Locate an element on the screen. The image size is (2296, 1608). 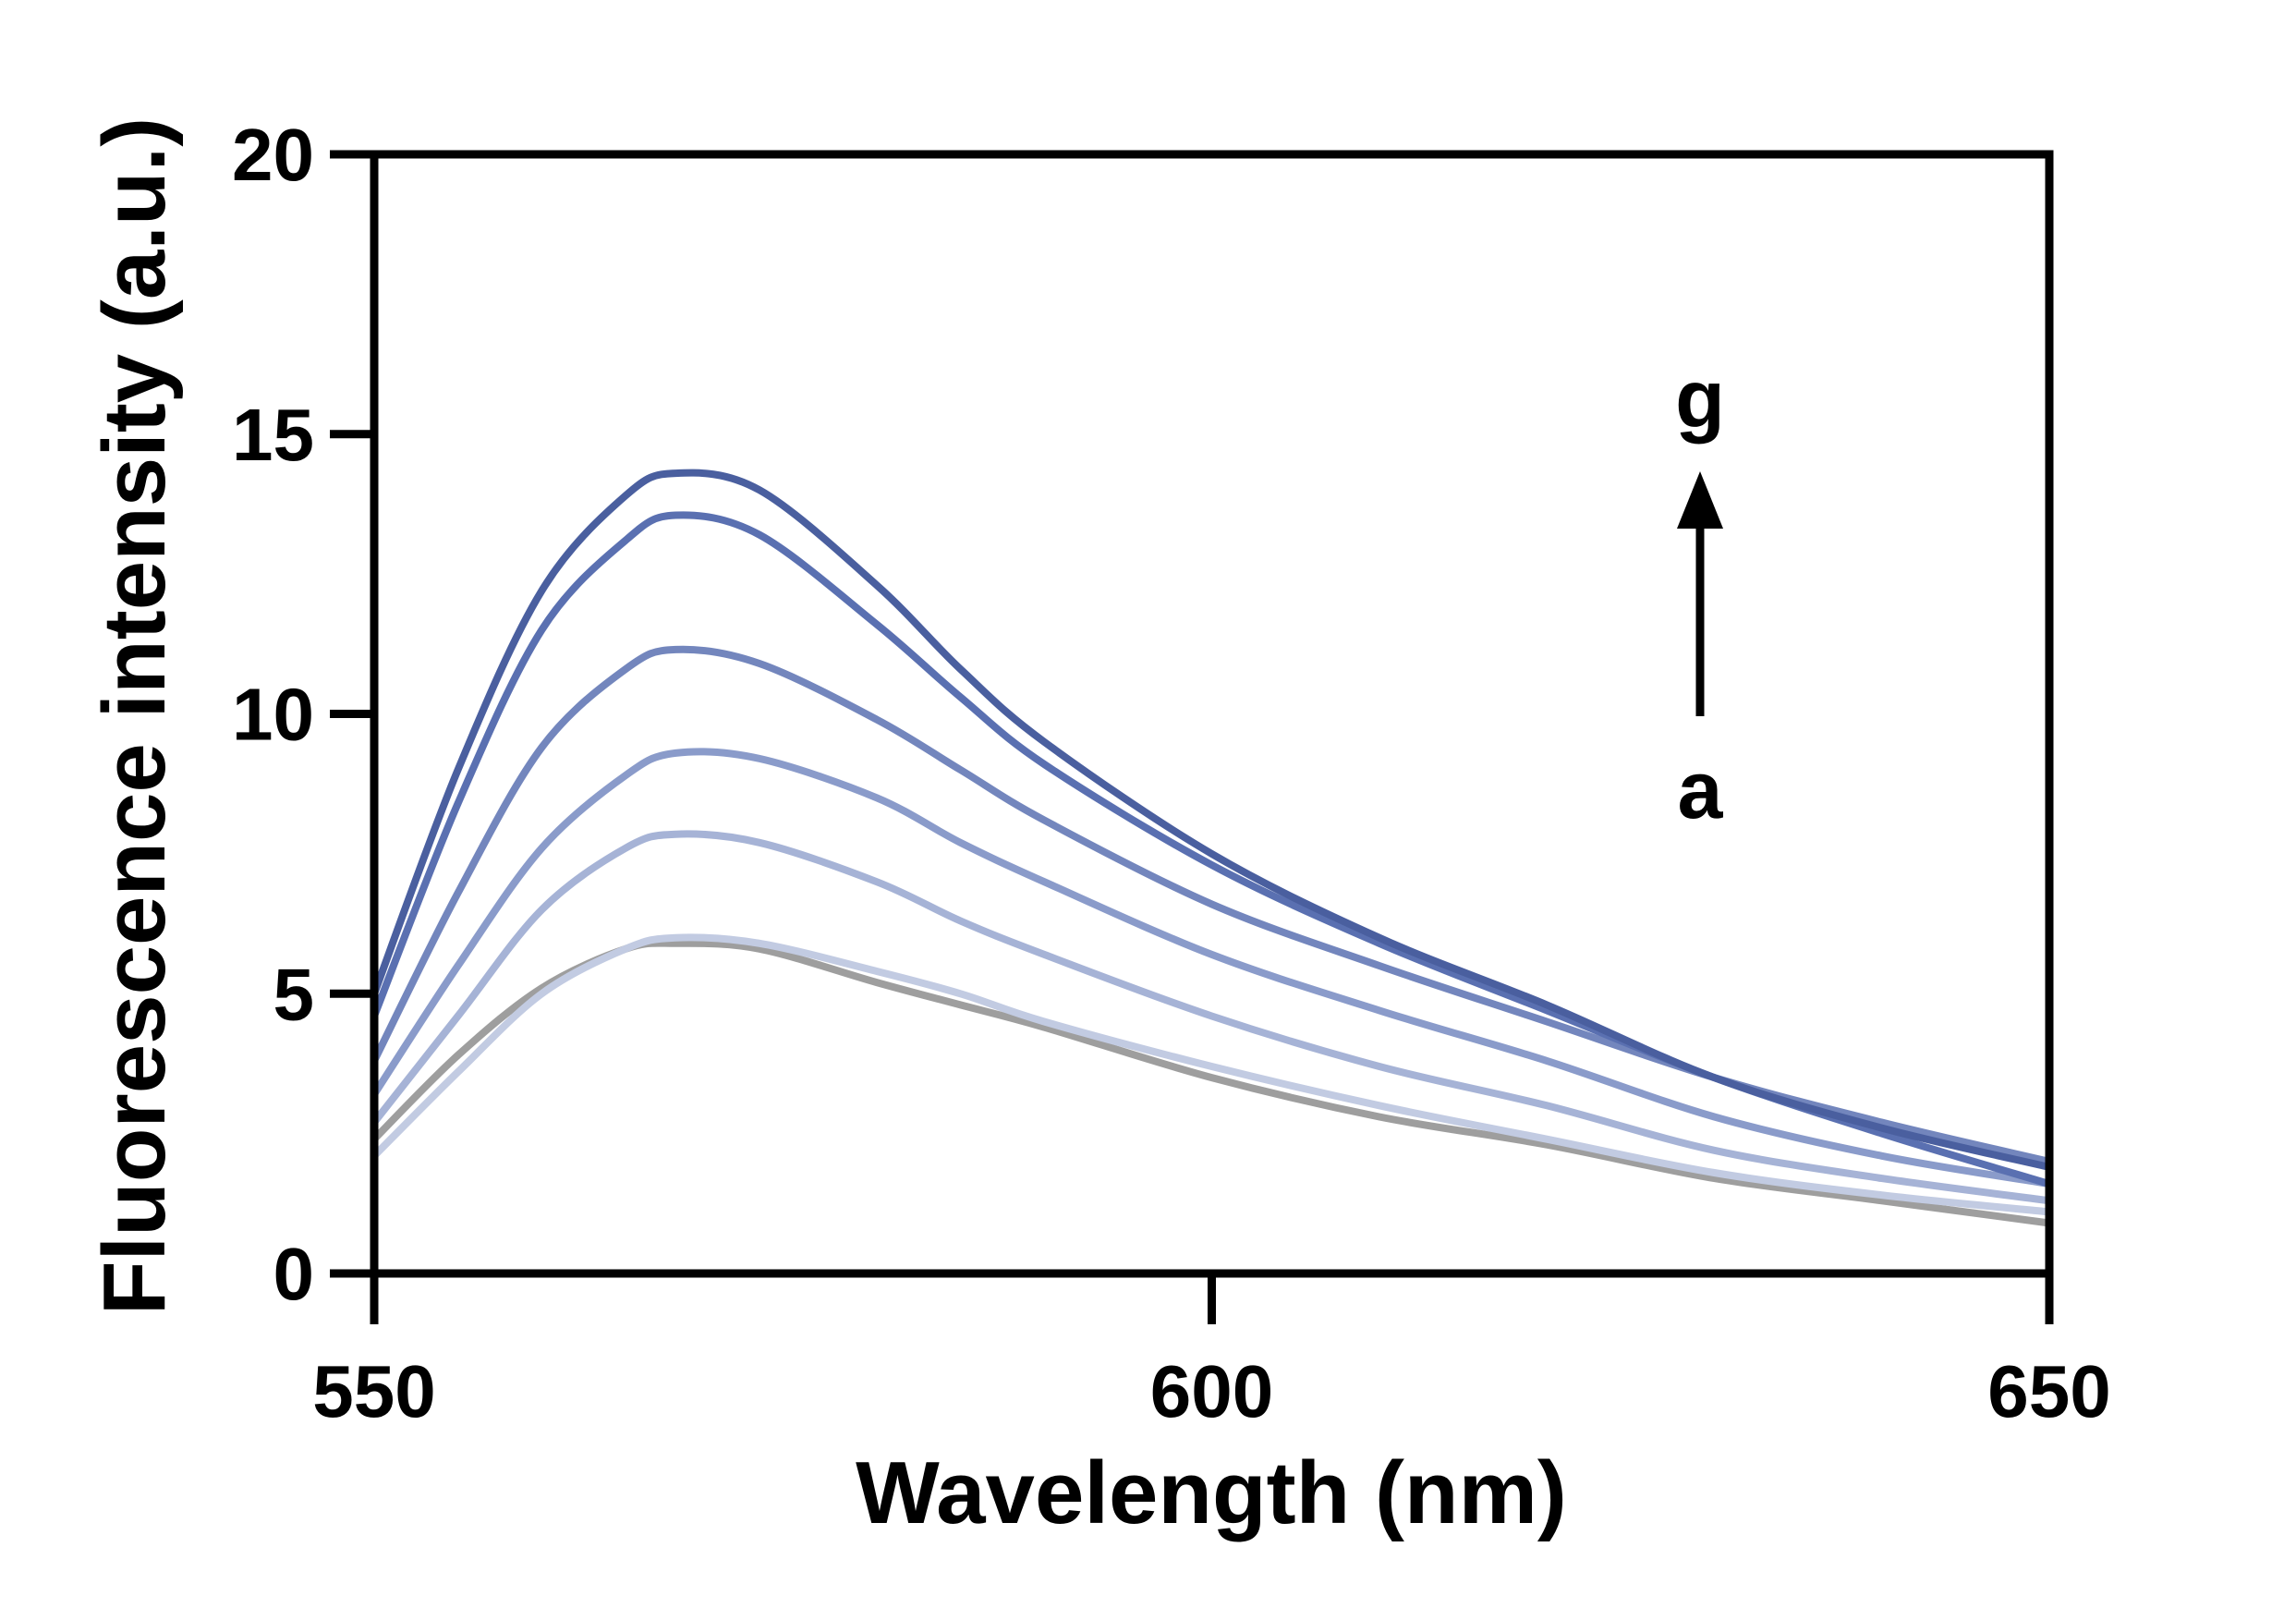
y-tick-label-0: 0 is located at coordinates (294, 1274).